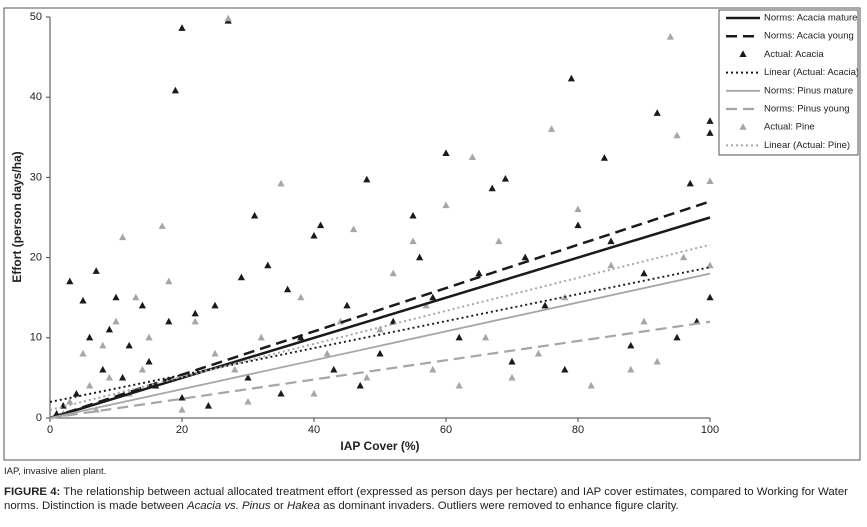  I want to click on y-tick-label: 50, so click(36, 17).